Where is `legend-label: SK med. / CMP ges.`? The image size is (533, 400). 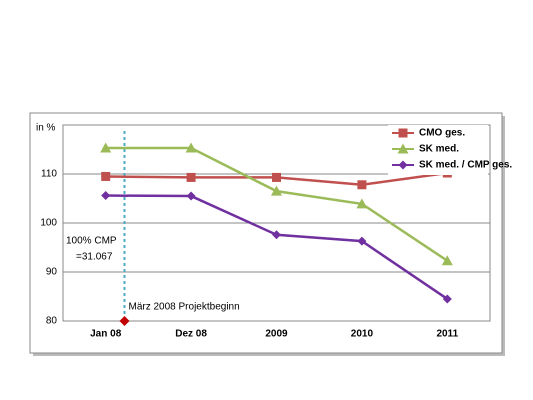
legend-label: SK med. / CMP ges. is located at coordinates (465, 165).